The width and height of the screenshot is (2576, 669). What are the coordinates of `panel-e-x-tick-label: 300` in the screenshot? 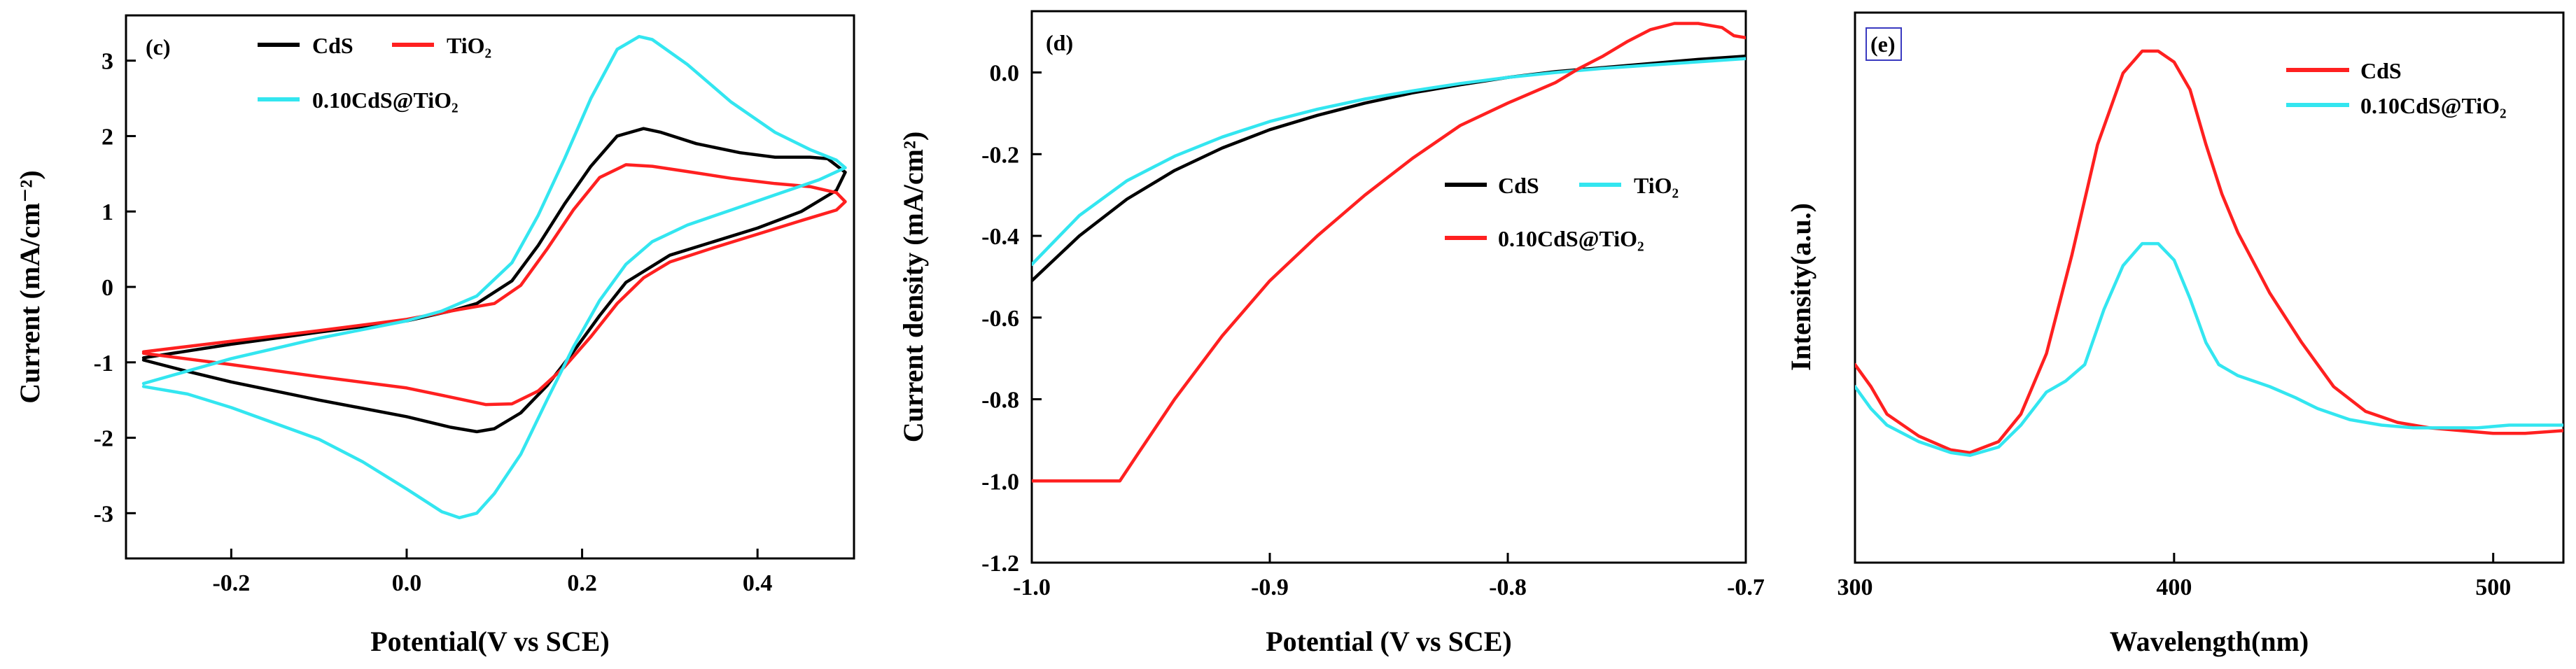 It's located at (1855, 587).